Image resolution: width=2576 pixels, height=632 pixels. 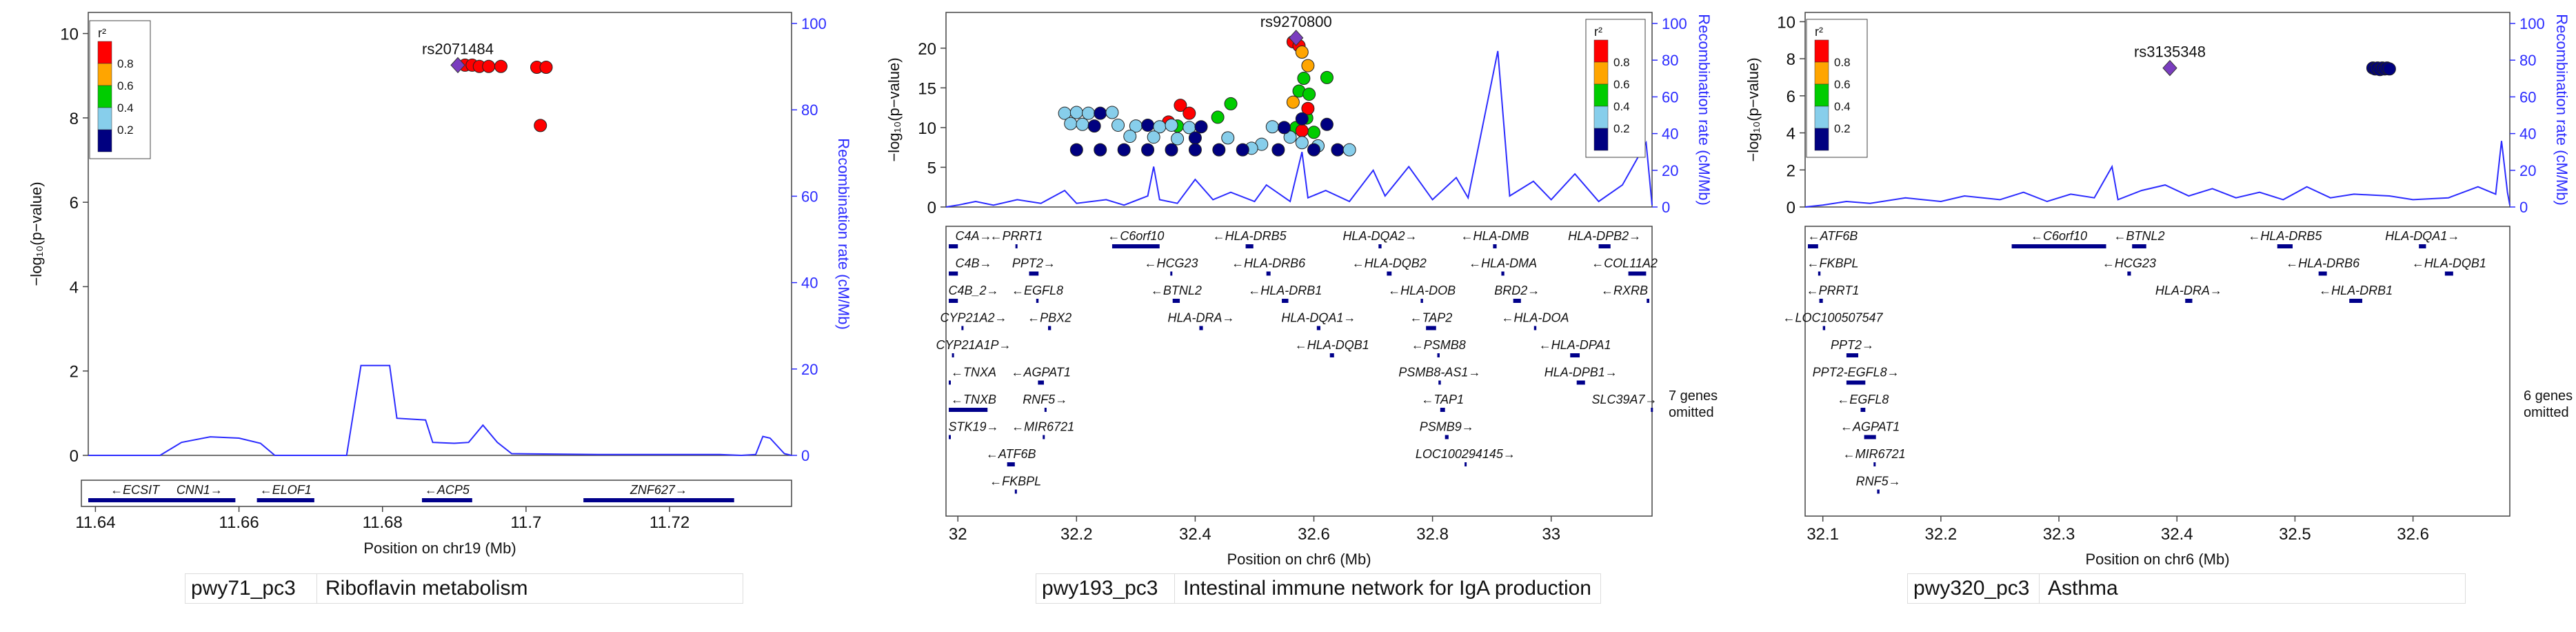 What do you see at coordinates (1195, 534) in the screenshot?
I see `x-tick-label: 32.4` at bounding box center [1195, 534].